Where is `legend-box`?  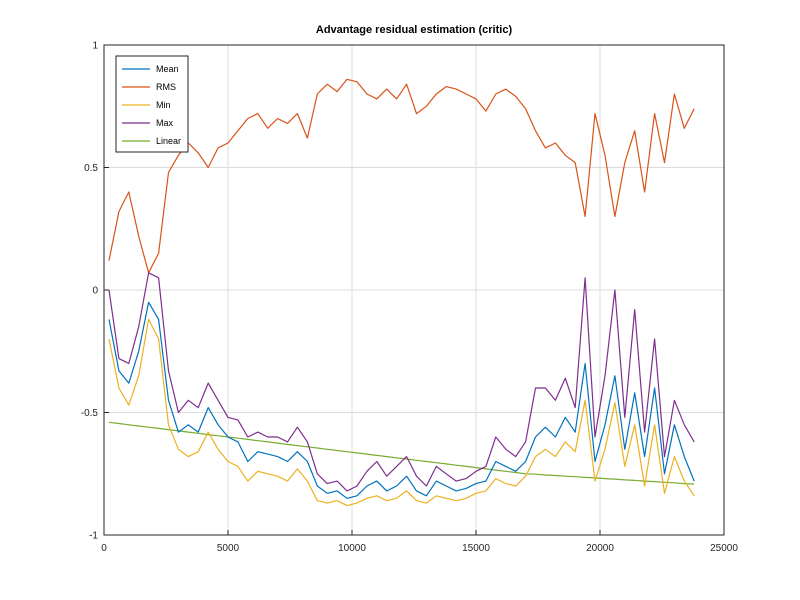
legend-box is located at coordinates (152, 104).